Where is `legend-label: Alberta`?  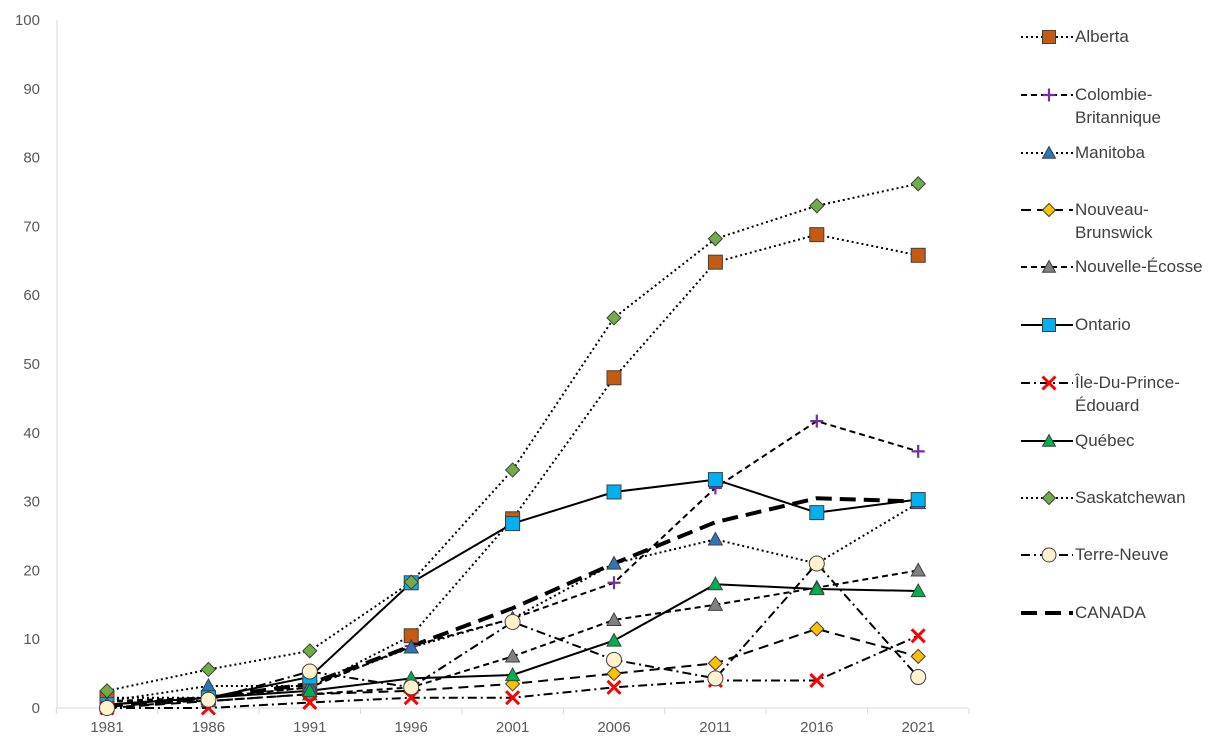
legend-label: Alberta is located at coordinates (1102, 36).